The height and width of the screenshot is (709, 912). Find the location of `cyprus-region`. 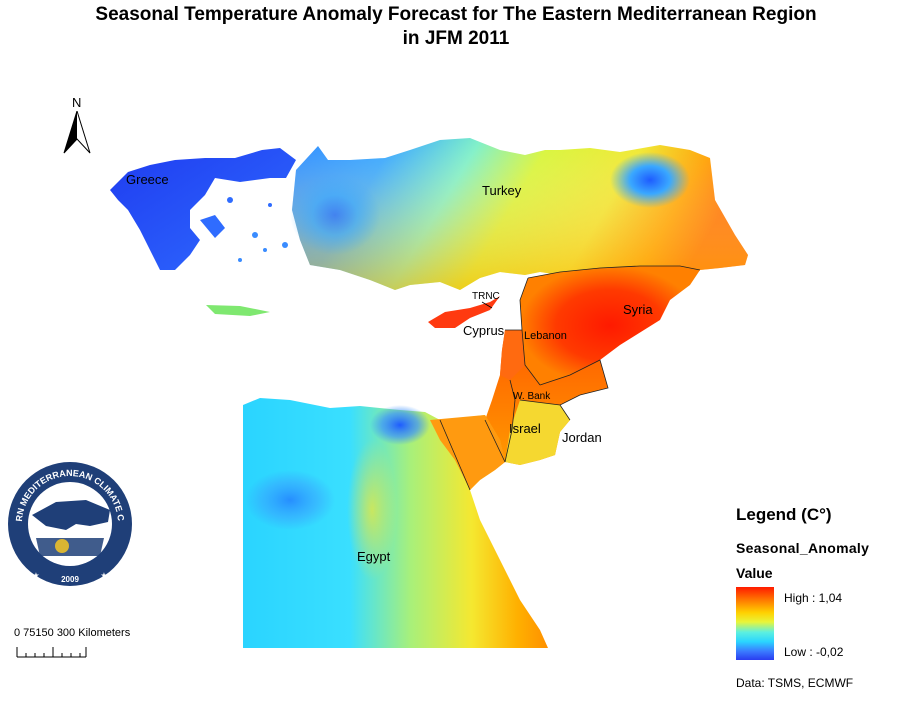

cyprus-region is located at coordinates (464, 312).